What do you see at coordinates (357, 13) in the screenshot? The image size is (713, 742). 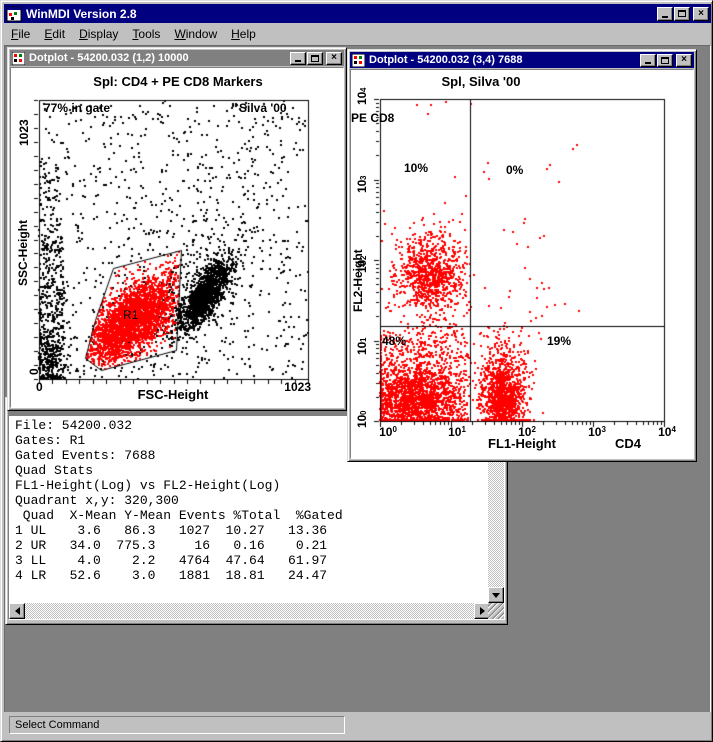 I see `main-titlebar: WinMDI Version 2.8 ×` at bounding box center [357, 13].